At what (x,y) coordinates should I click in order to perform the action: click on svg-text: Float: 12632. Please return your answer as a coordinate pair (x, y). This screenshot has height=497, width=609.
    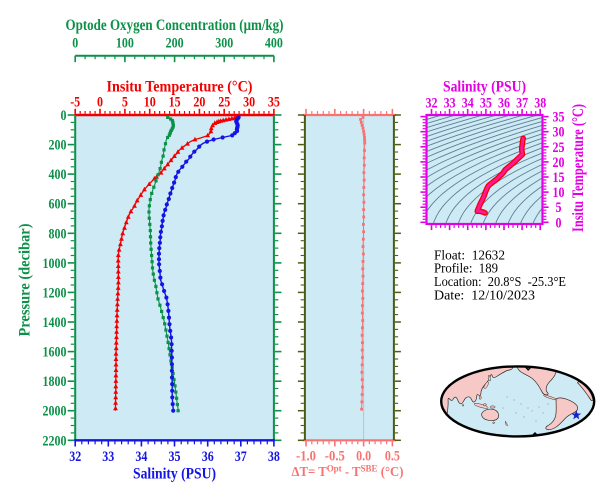
    Looking at the image, I should click on (469, 255).